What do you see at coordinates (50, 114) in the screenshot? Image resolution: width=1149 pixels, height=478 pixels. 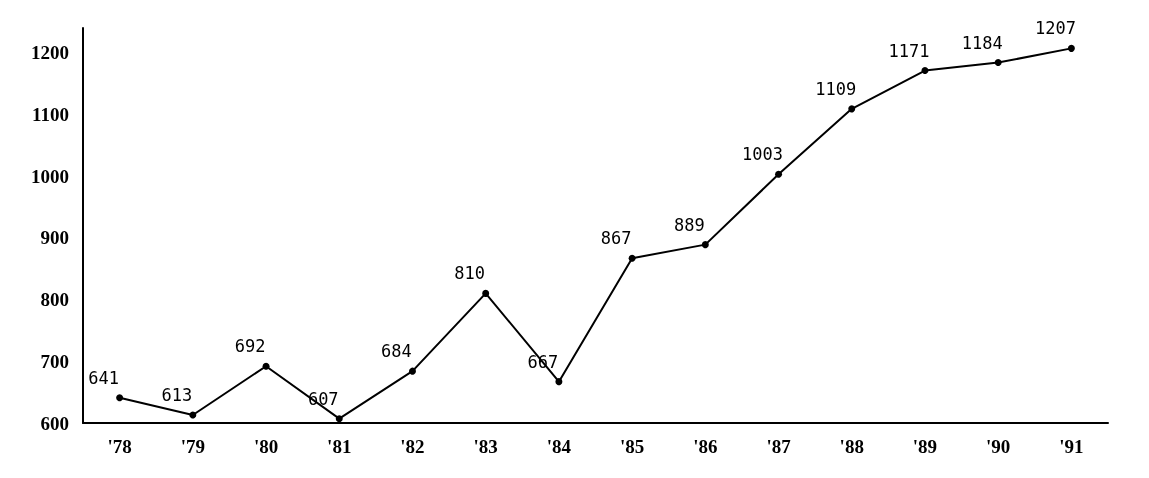 I see `y-tick-label: 1100` at bounding box center [50, 114].